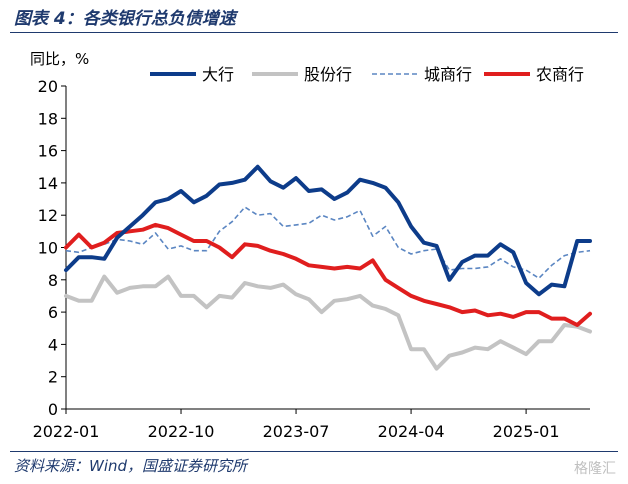 This screenshot has height=484, width=628. I want to click on source-note: 资料来源：Wind，国盛证券研究所, so click(131, 466).